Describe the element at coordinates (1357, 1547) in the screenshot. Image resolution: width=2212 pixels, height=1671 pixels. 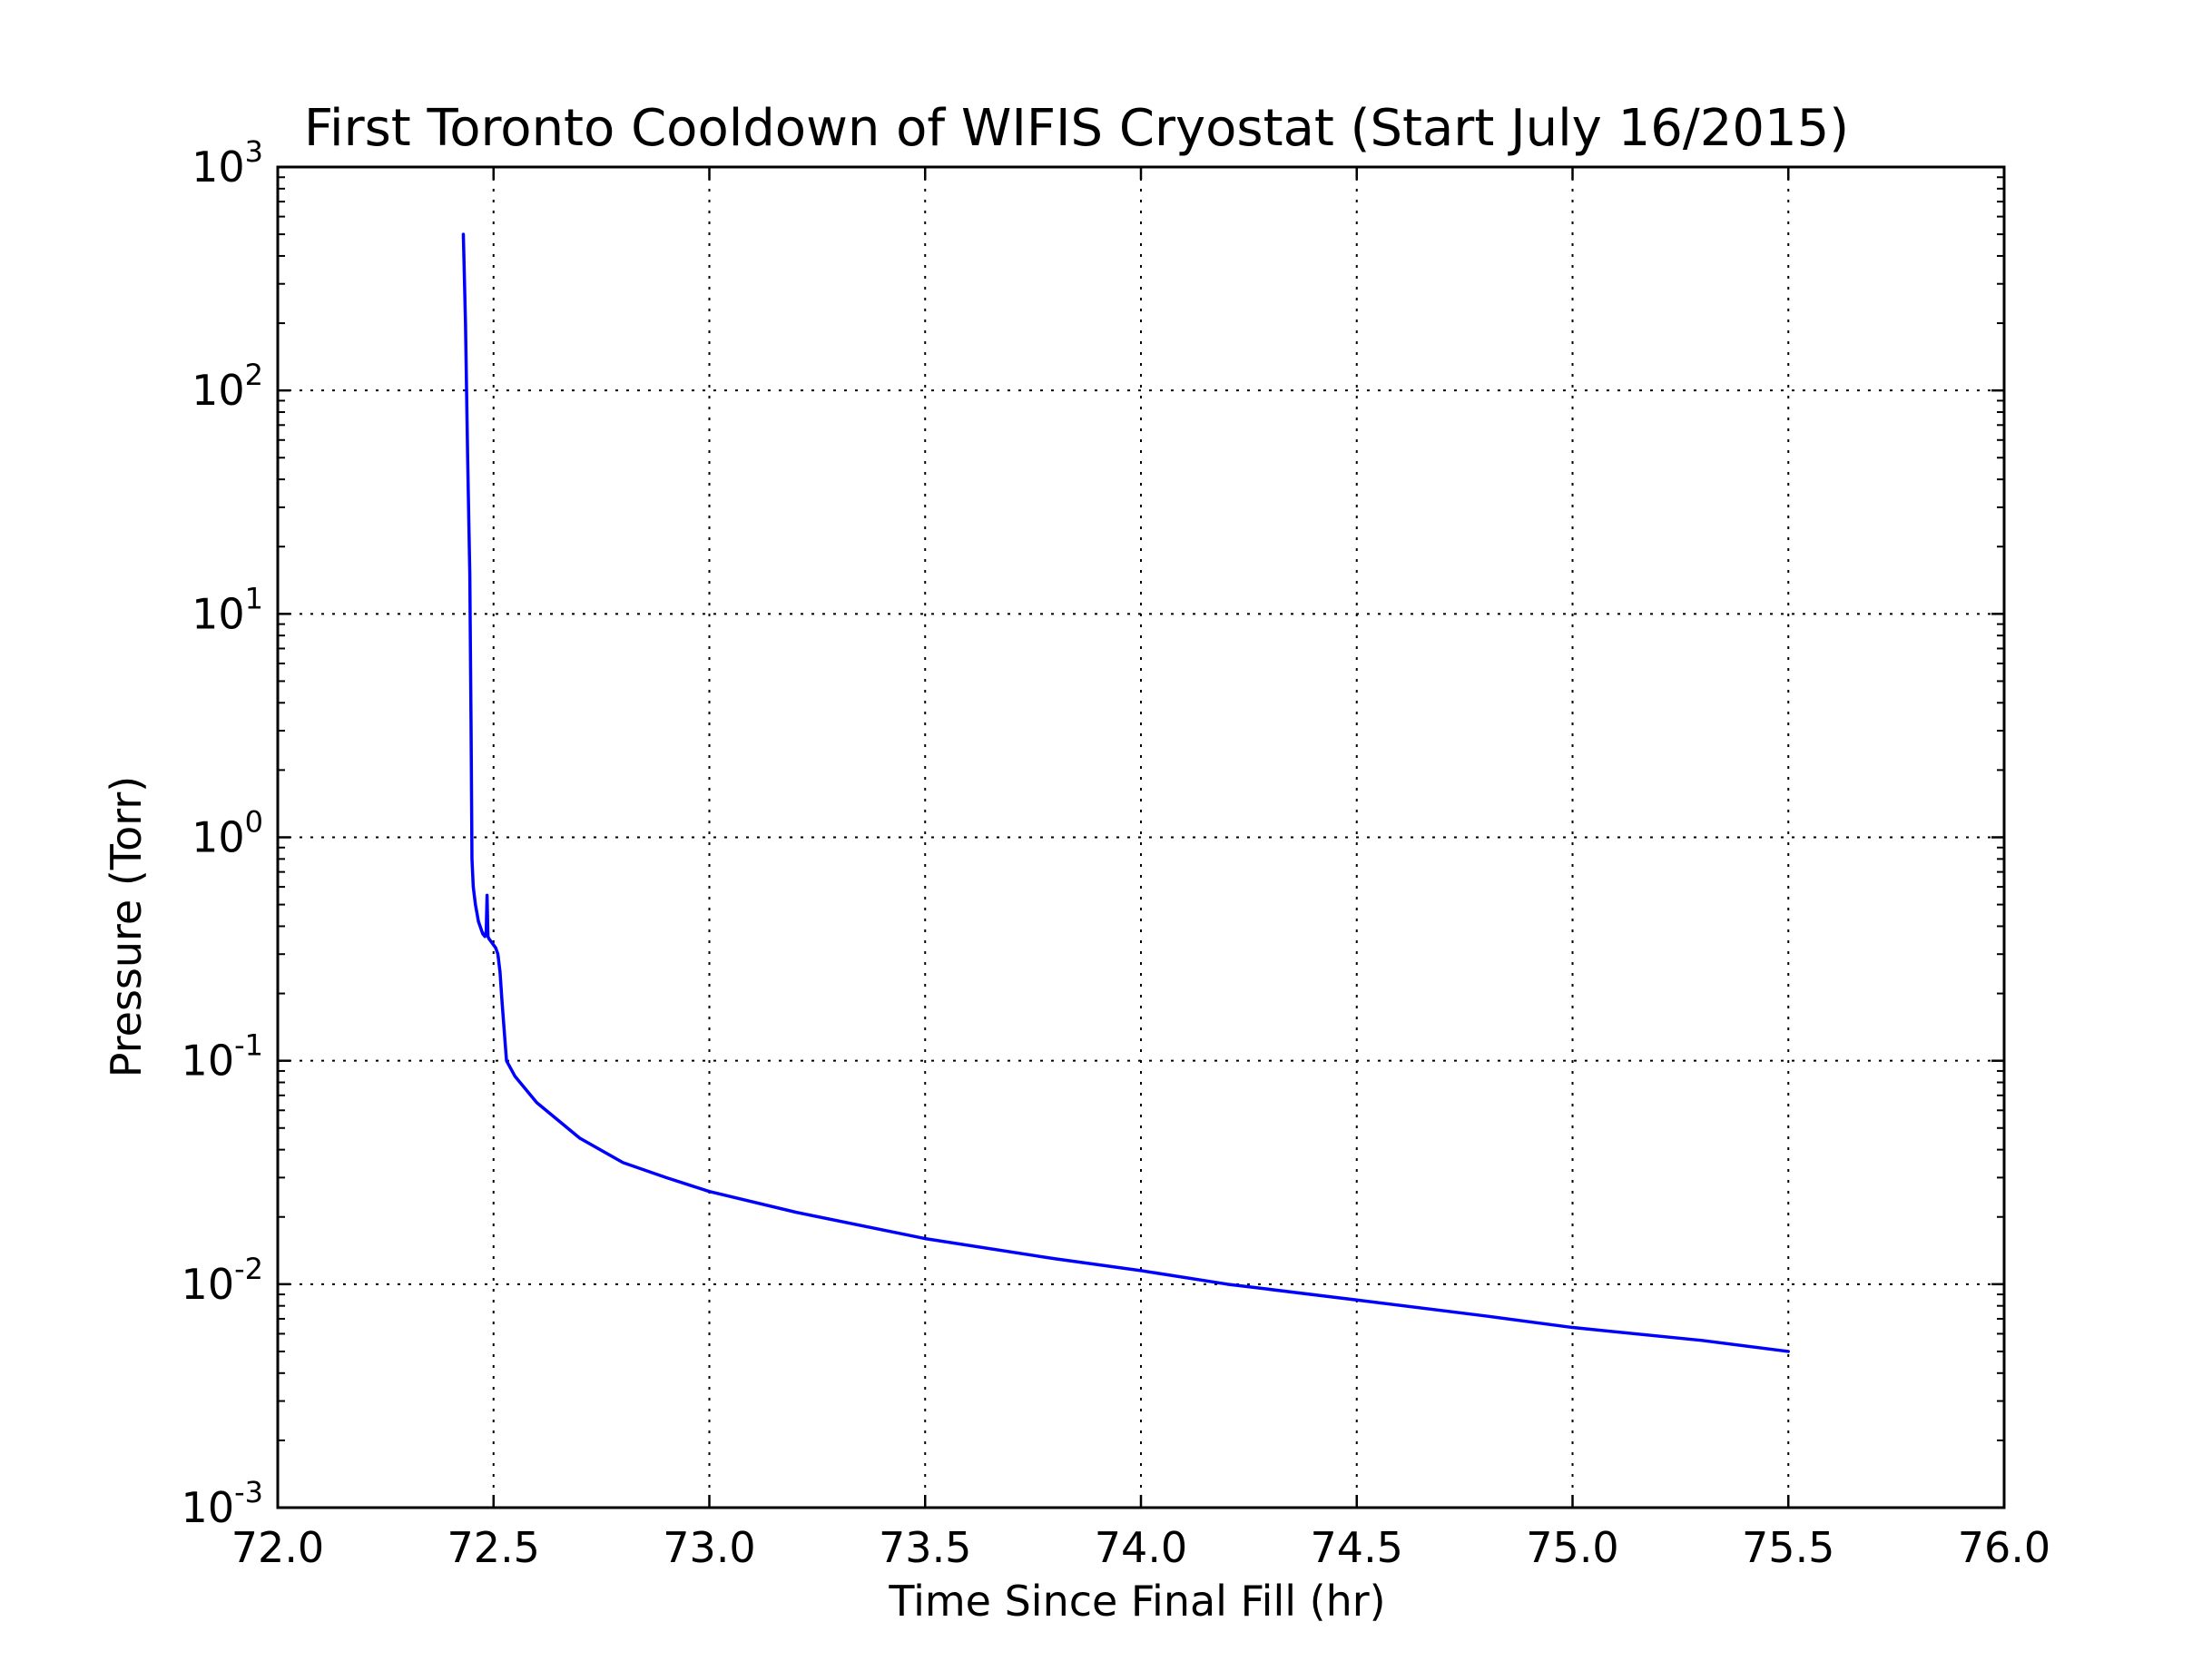
I see `x-tick-label: 74.5` at that location.